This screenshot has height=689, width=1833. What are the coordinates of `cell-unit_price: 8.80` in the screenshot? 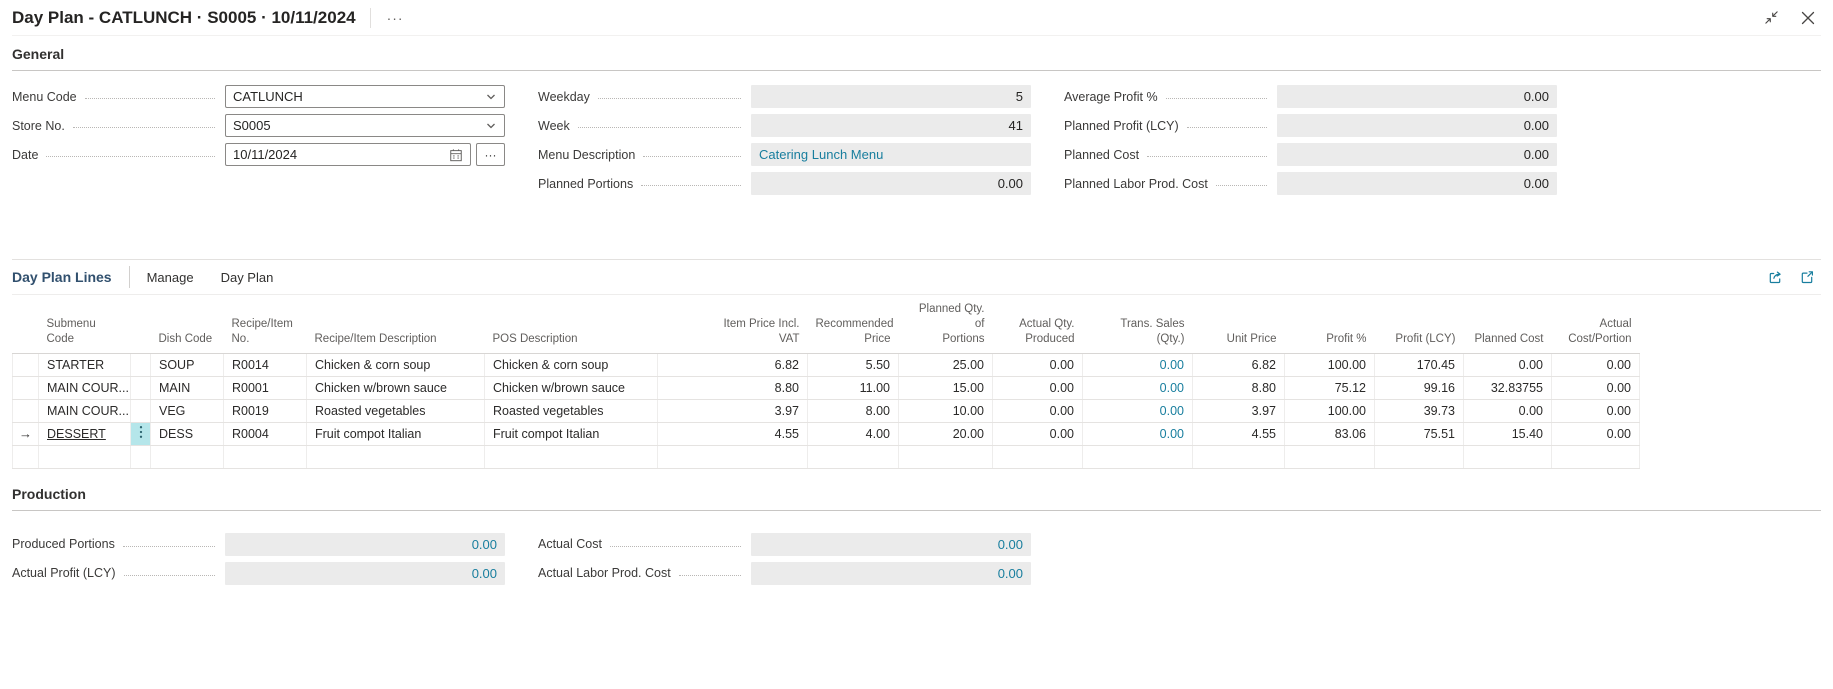 It's located at (1238, 388).